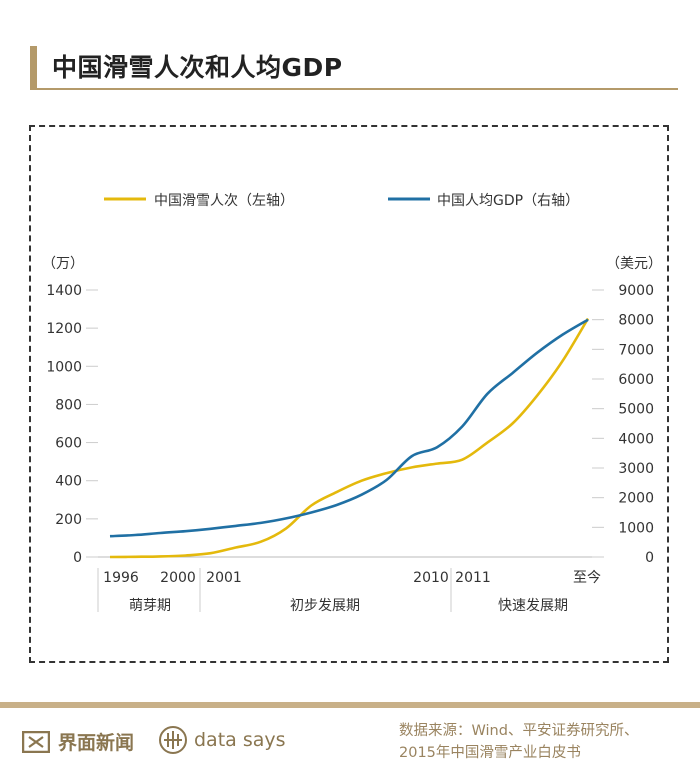 The height and width of the screenshot is (781, 700). Describe the element at coordinates (150, 606) in the screenshot. I see `phase-label: 萌芽期` at that location.